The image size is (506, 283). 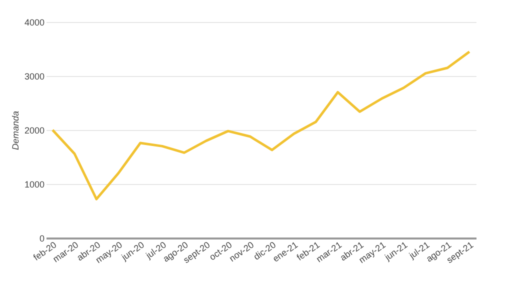 I want to click on y-tick-label: 0, so click(x=41, y=239).